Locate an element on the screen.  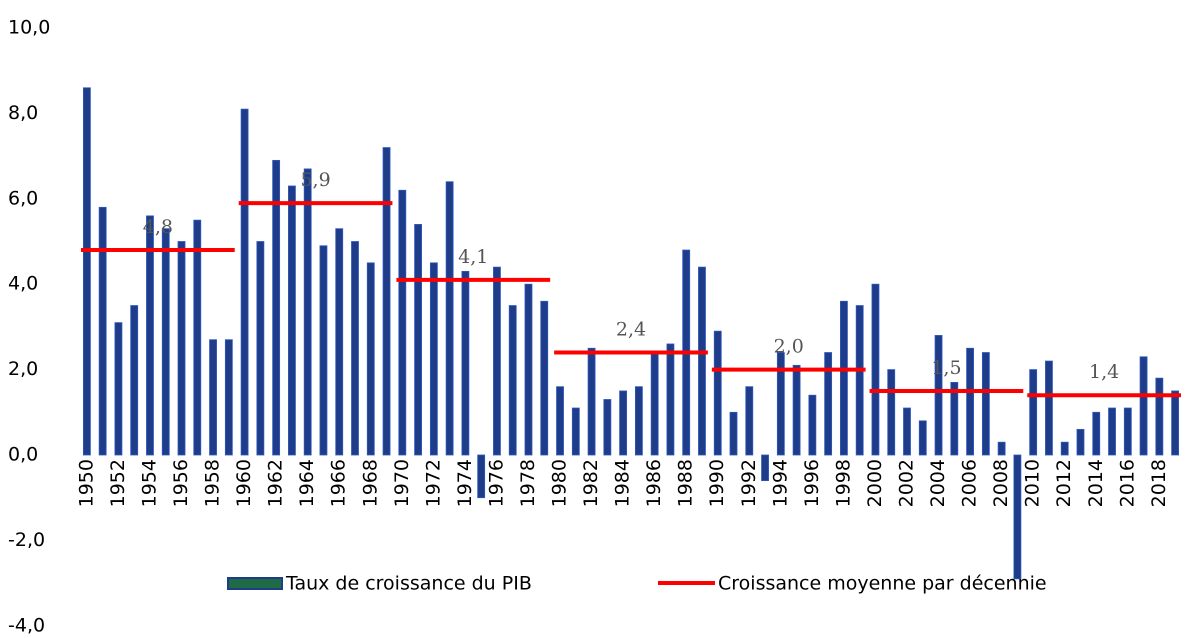
y-tick-label: -2,0 is located at coordinates (26, 540).